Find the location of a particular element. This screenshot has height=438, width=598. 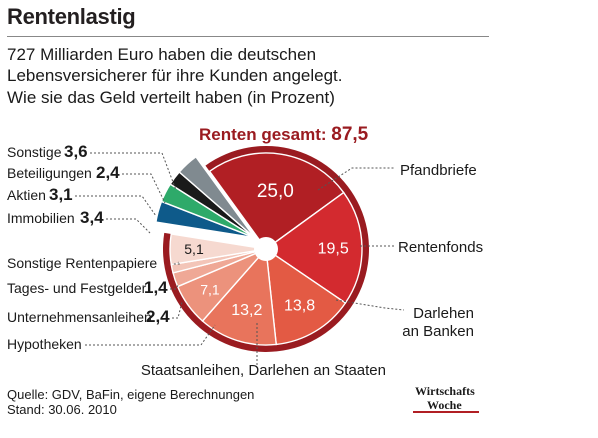

left-slice-name: Sonstige Rentenpapiere is located at coordinates (82, 263).